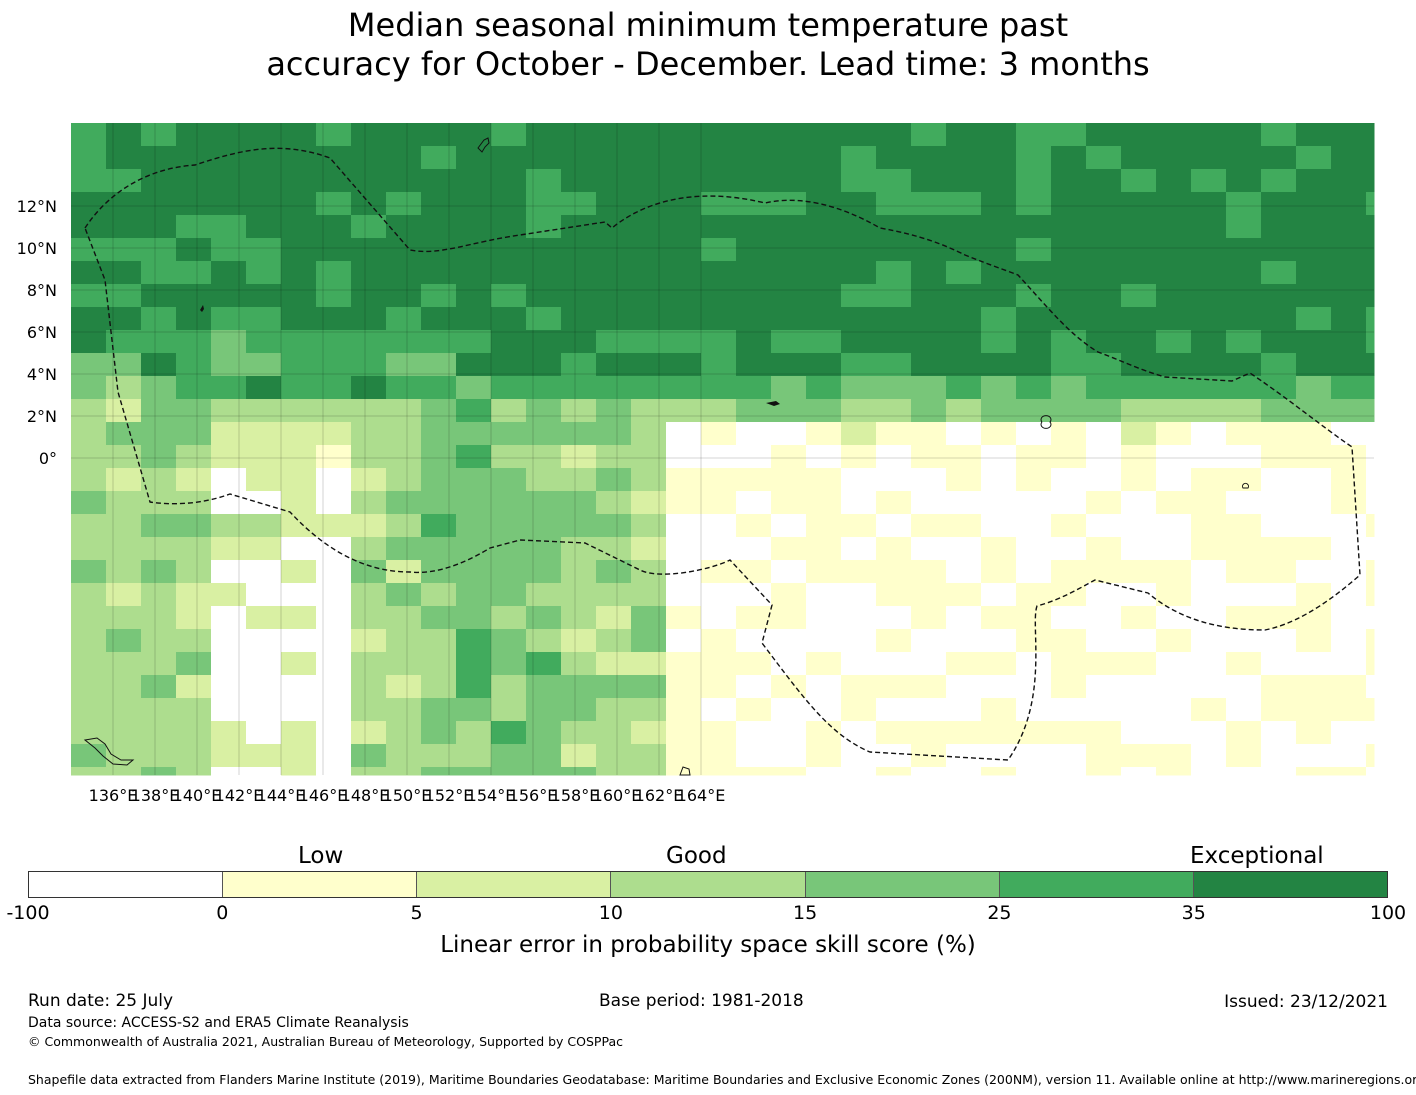 This screenshot has width=1416, height=1095. I want to click on lon-tick-label: 160°E, so click(617, 795).